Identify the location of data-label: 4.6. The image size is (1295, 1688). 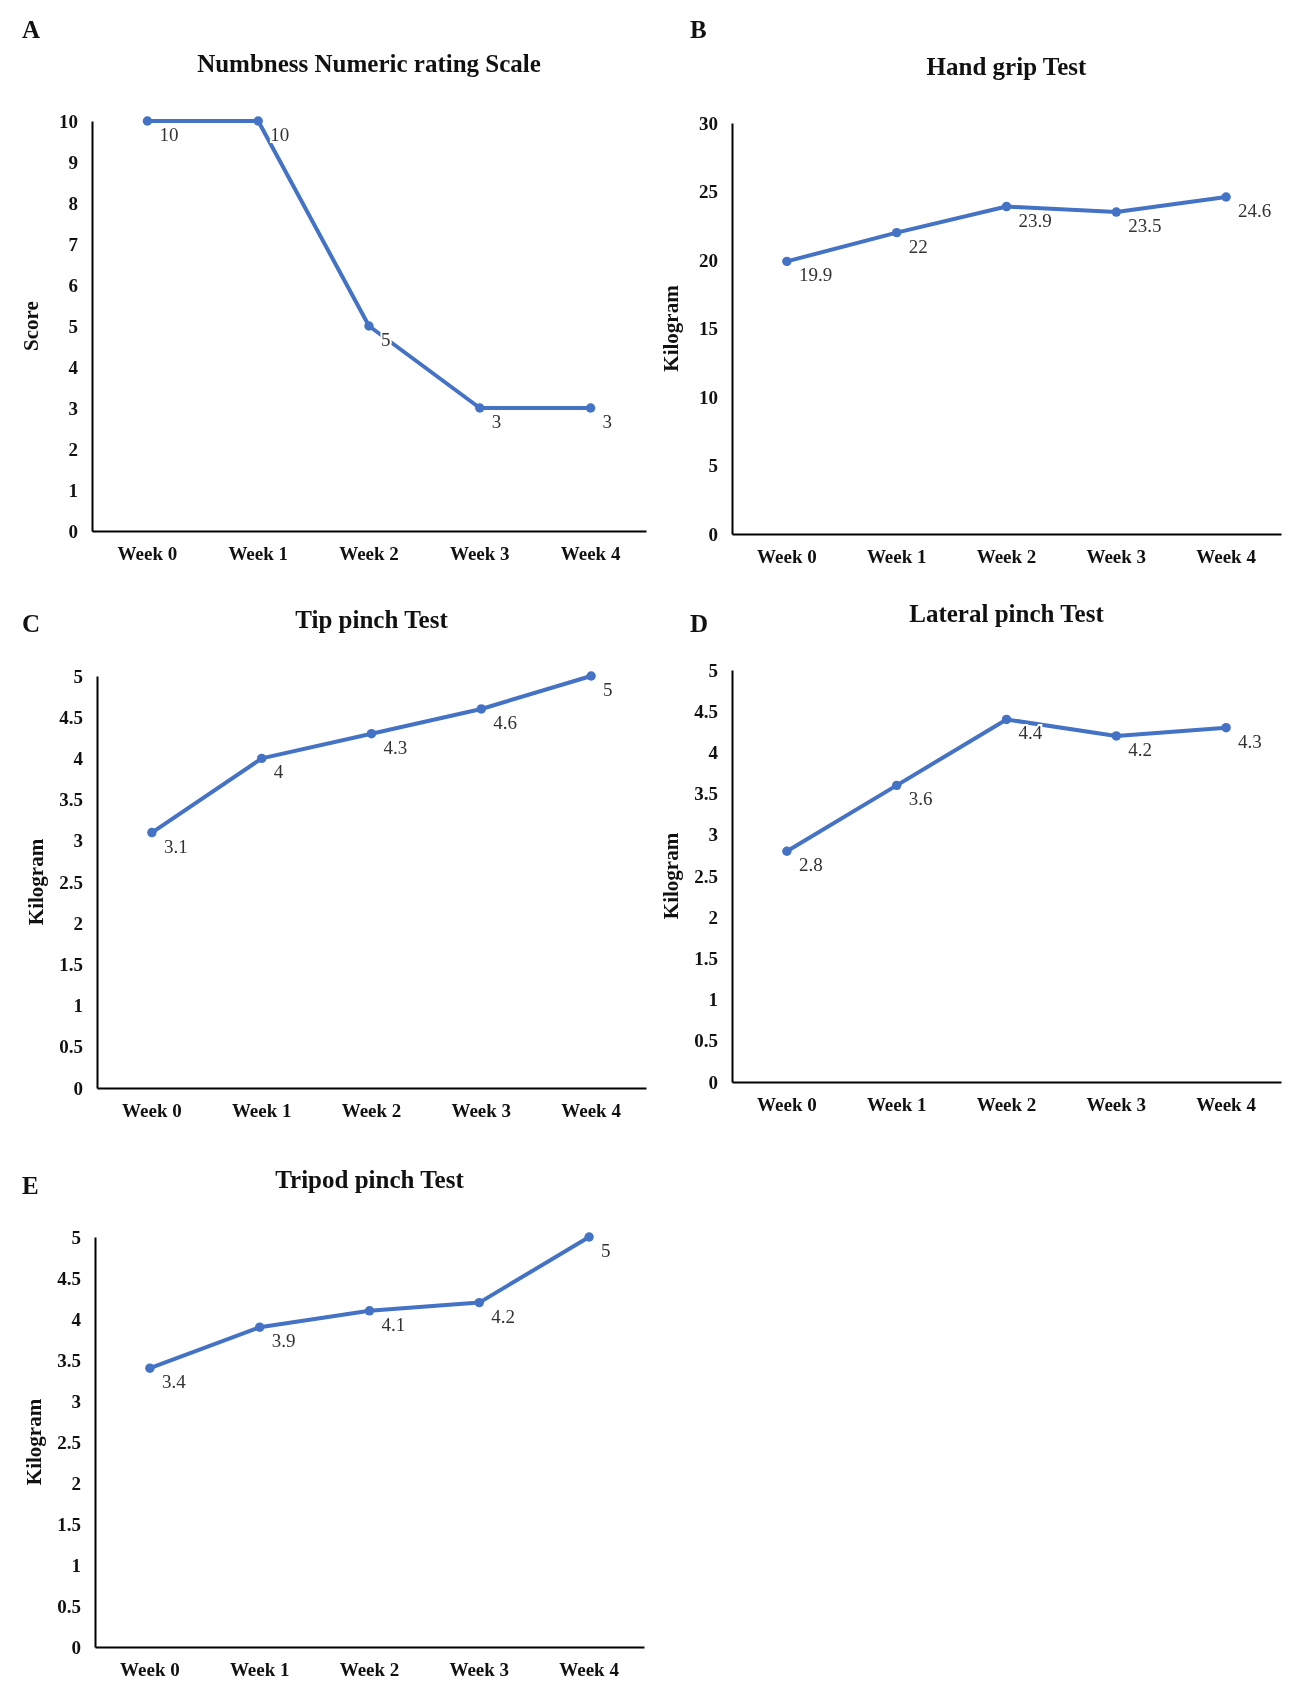
(505, 722).